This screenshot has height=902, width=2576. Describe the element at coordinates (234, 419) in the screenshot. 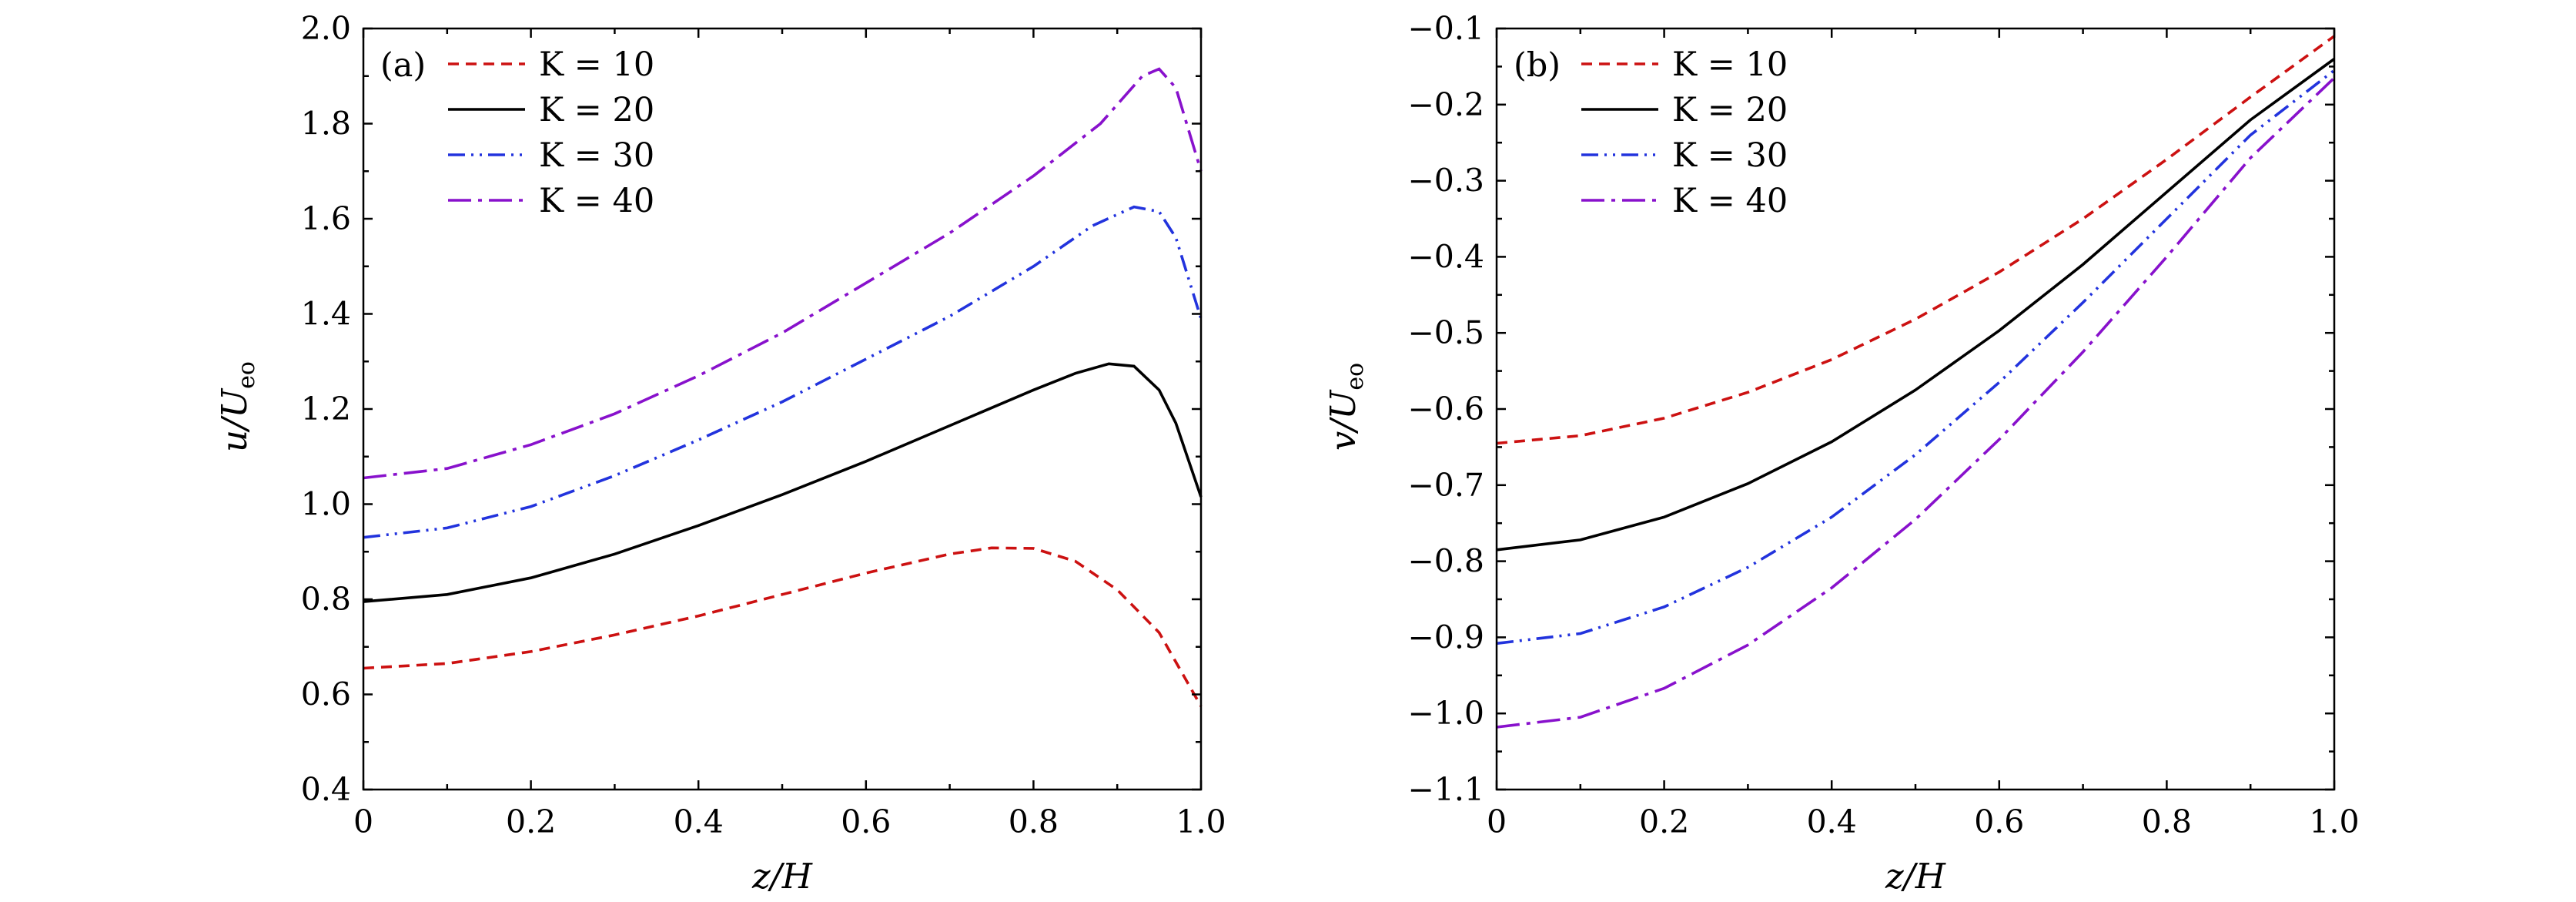

I see `y-axis-label-main: u/U` at that location.